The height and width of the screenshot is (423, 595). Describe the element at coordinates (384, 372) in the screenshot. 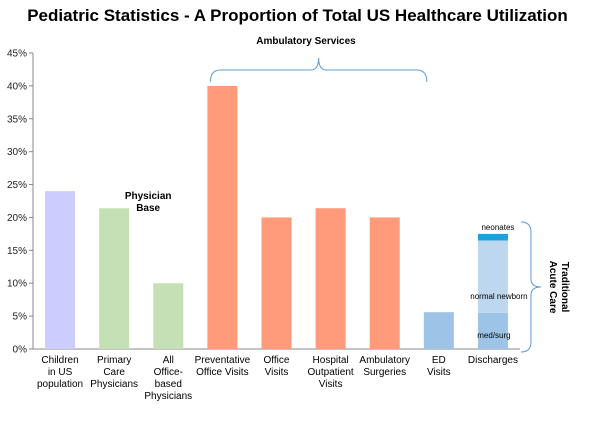

I see `category-label-line: Surgeries` at that location.